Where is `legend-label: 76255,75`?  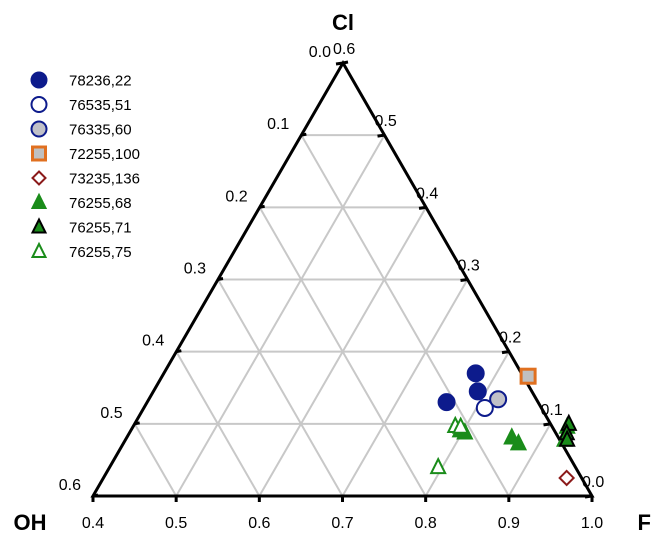
legend-label: 76255,75 is located at coordinates (100, 252).